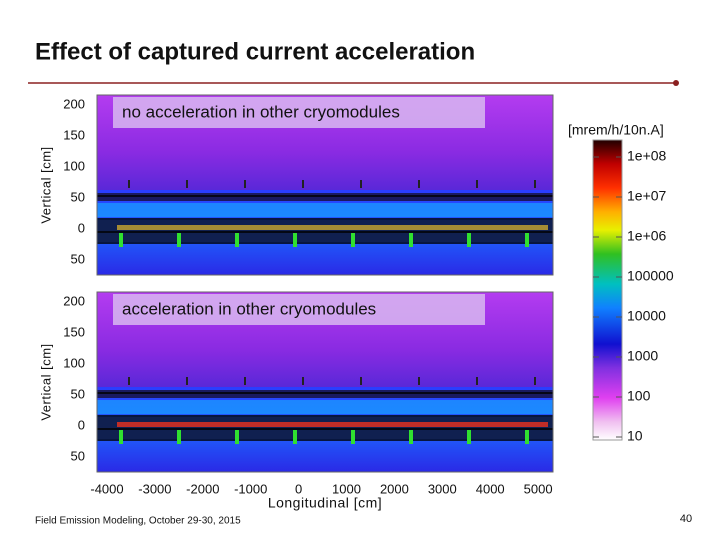 The height and width of the screenshot is (540, 720). What do you see at coordinates (346, 488) in the screenshot?
I see `x-tick-label: 1000` at bounding box center [346, 488].